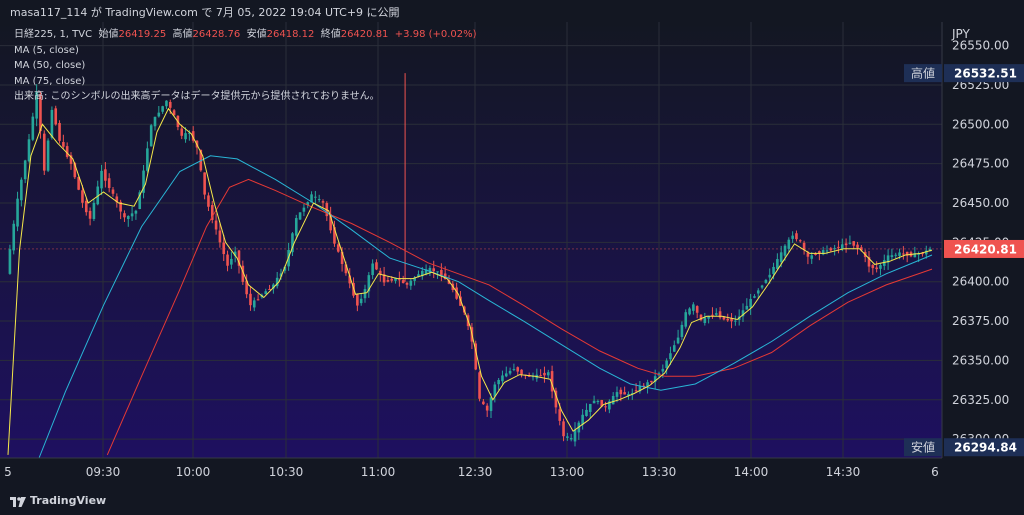  What do you see at coordinates (923, 447) in the screenshot?
I see `low-tag` at bounding box center [923, 447].